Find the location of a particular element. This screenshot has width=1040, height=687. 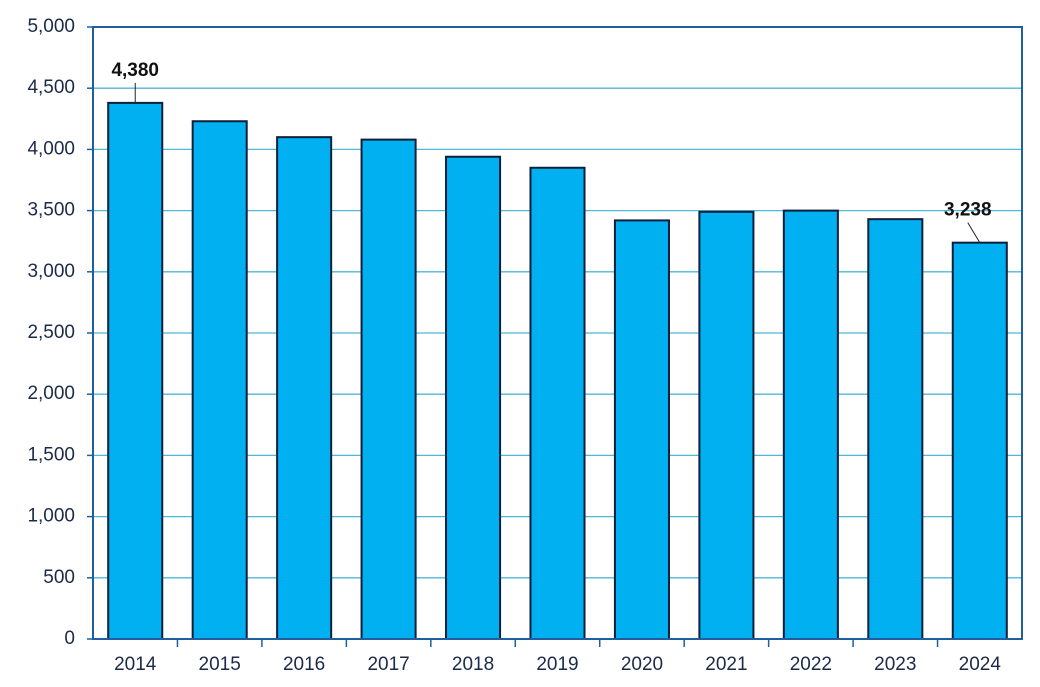

x-tick-label: 2024 is located at coordinates (980, 664).